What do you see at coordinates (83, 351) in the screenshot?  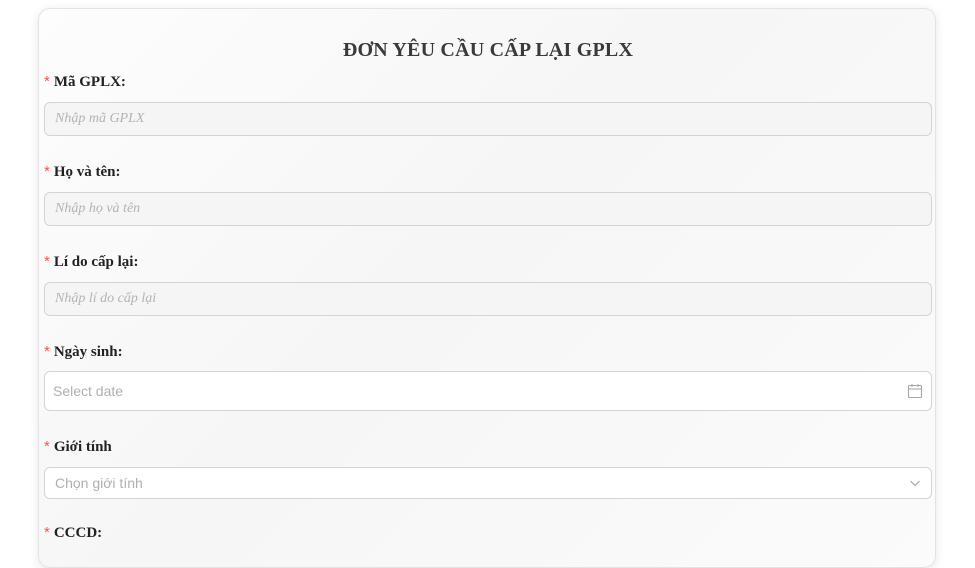 I see `birth-date-label: * Ngày sinh:` at bounding box center [83, 351].